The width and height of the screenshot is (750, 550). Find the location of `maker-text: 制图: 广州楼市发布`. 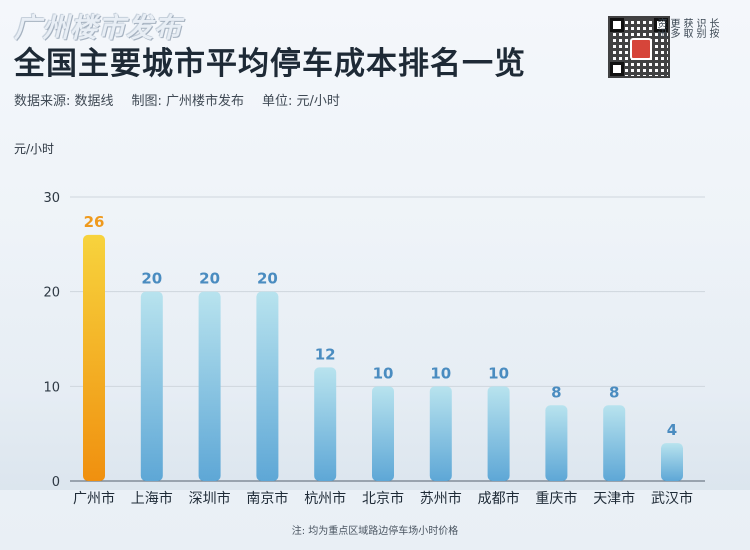

maker-text: 制图: 广州楼市发布 is located at coordinates (188, 101).